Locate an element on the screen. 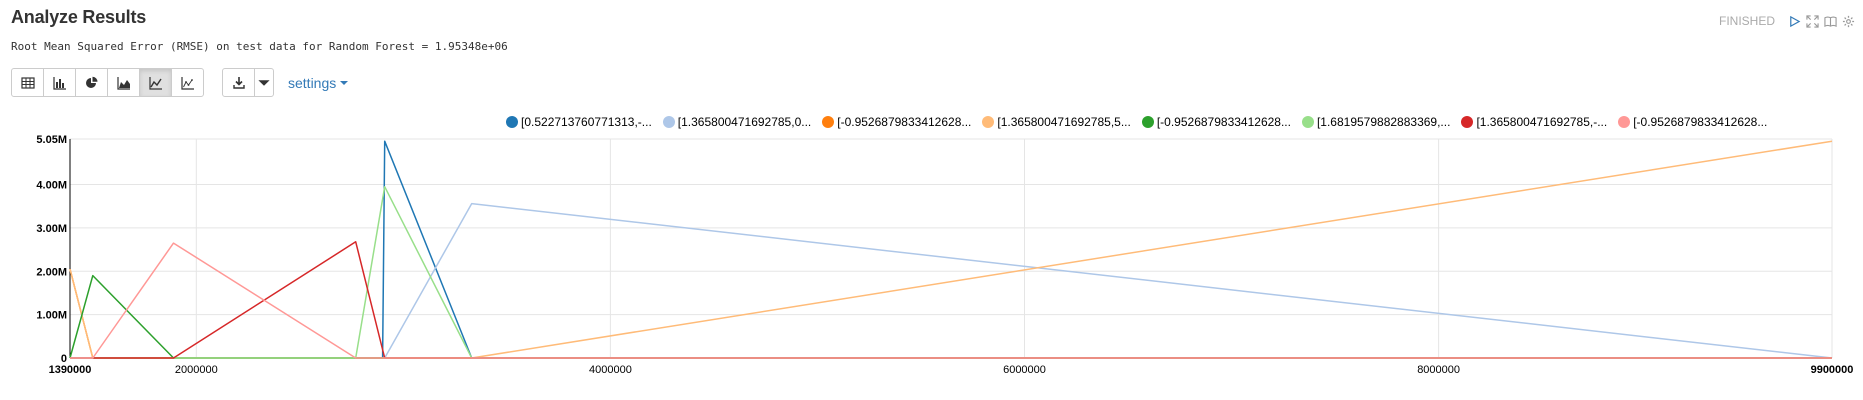 This screenshot has width=1863, height=400. line-chart-icon is located at coordinates (155, 83).